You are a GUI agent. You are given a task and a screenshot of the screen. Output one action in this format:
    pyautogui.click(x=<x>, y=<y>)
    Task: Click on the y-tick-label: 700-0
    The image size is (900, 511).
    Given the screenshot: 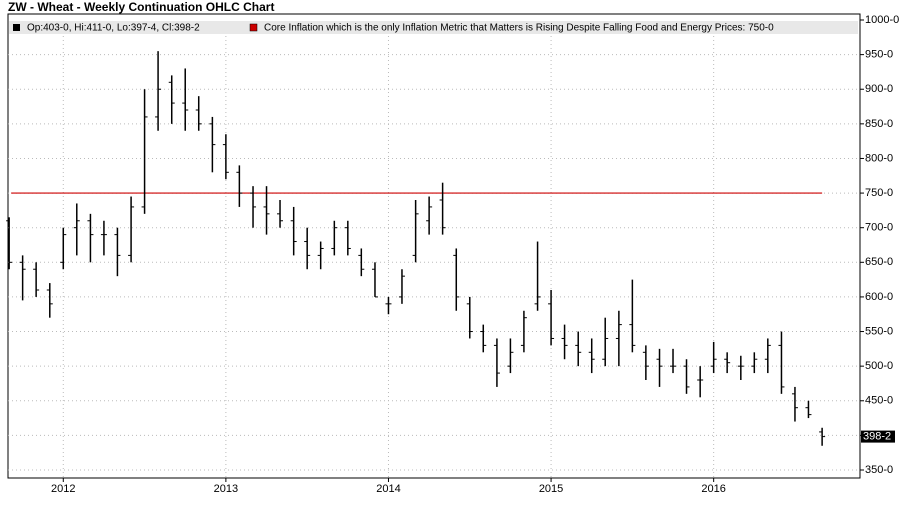 What is the action you would take?
    pyautogui.click(x=879, y=228)
    